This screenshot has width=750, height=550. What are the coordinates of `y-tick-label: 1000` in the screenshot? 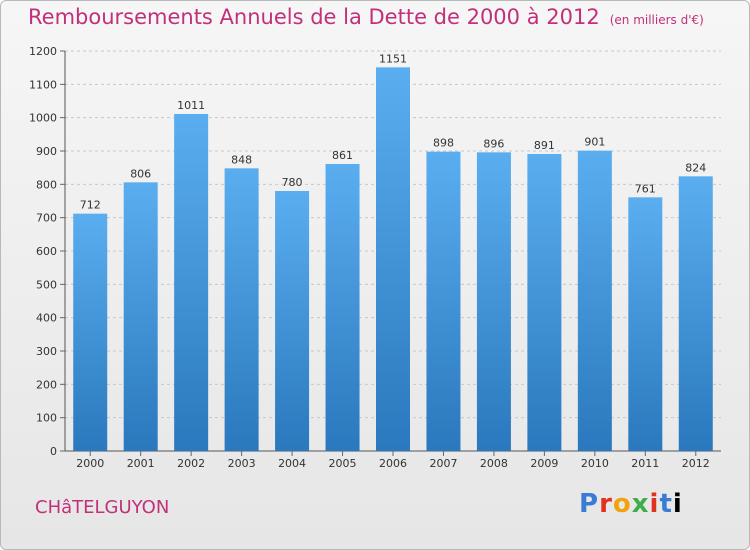 It's located at (43, 118).